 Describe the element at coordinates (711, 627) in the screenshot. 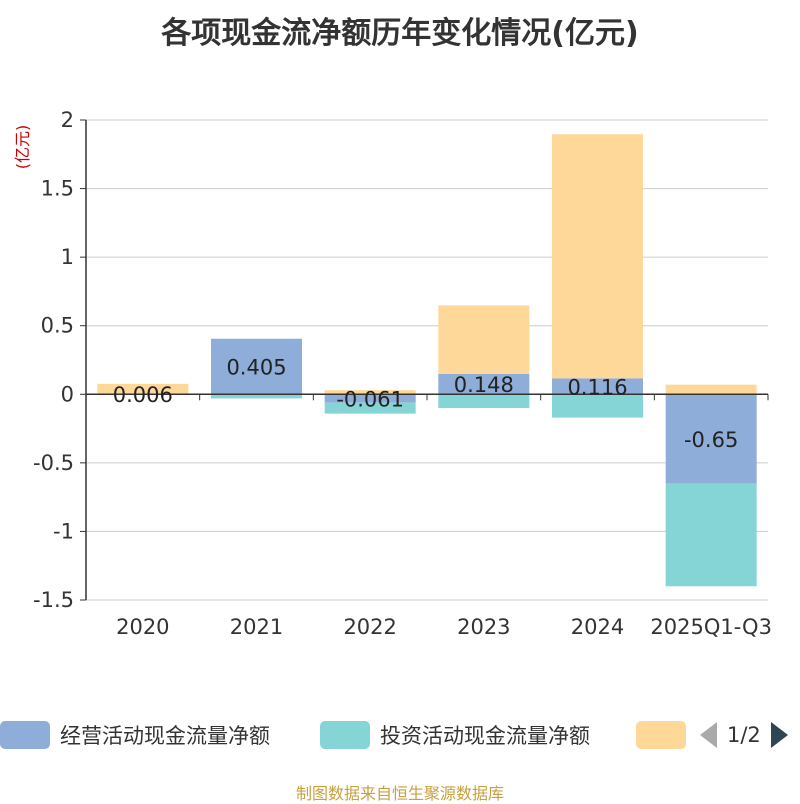

I see `x-tick-label: 2025Q1-Q3` at that location.